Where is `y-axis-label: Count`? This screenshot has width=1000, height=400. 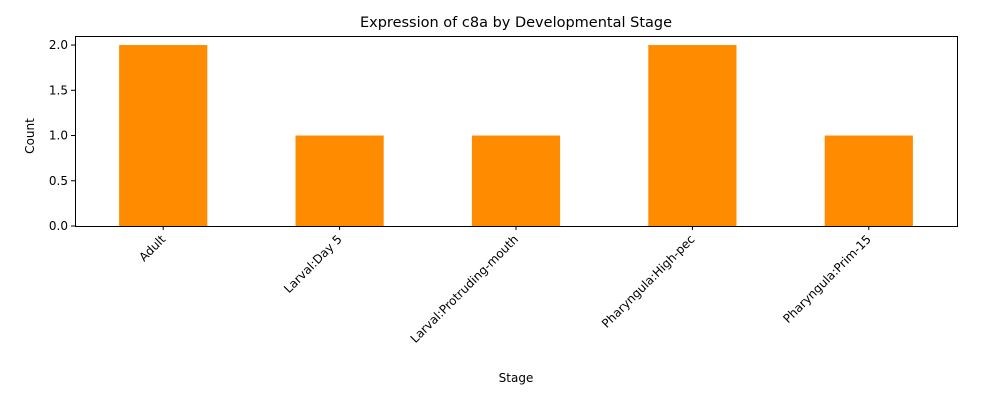
y-axis-label: Count is located at coordinates (30, 136).